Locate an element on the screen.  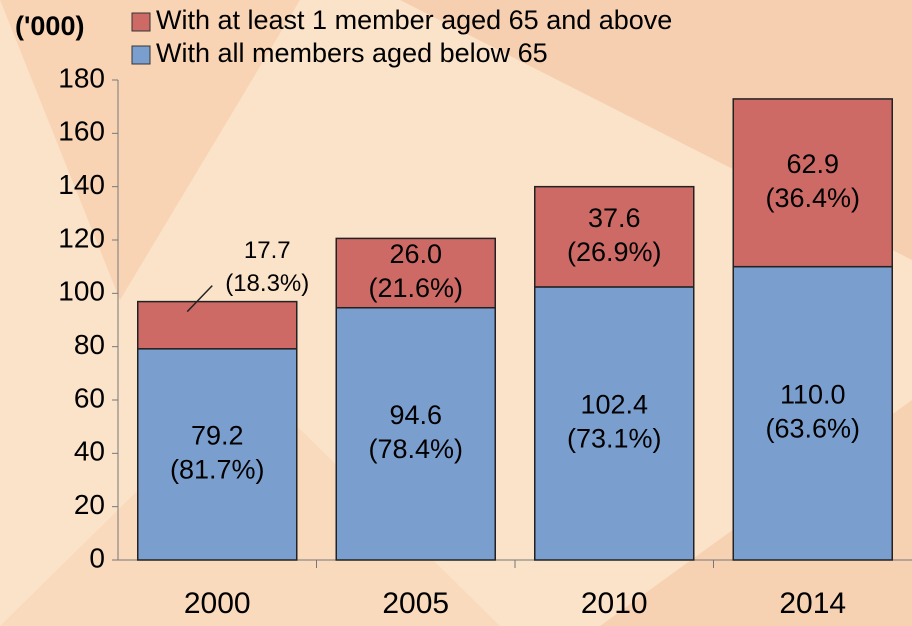
y-tick-label: 80 is located at coordinates (89, 344).